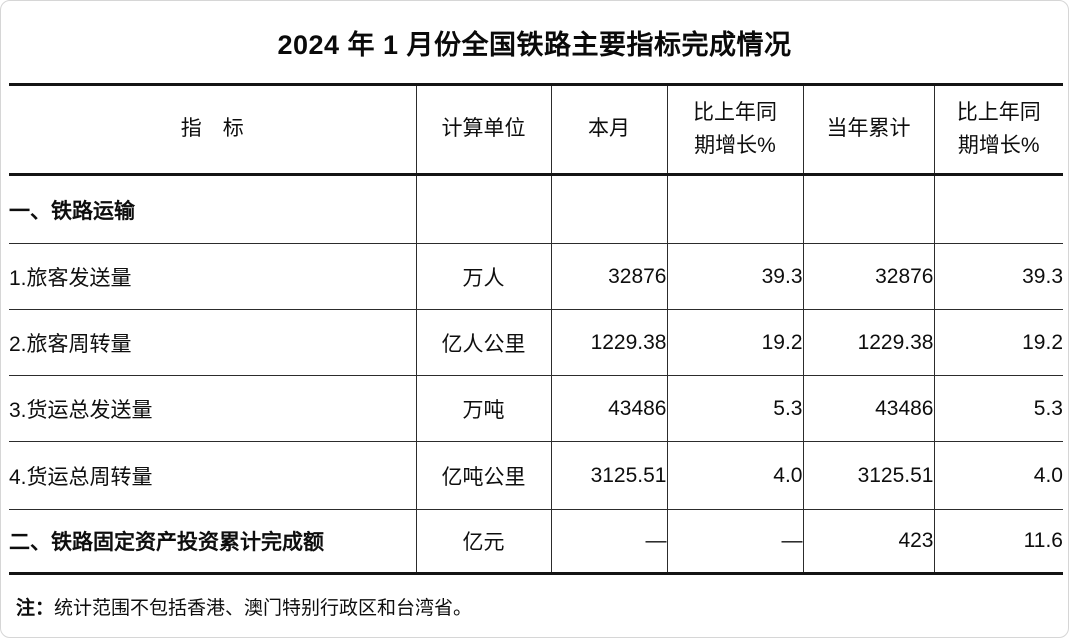 The width and height of the screenshot is (1069, 638). Describe the element at coordinates (734, 342) in the screenshot. I see `month-growth-cell: 19.2` at that location.